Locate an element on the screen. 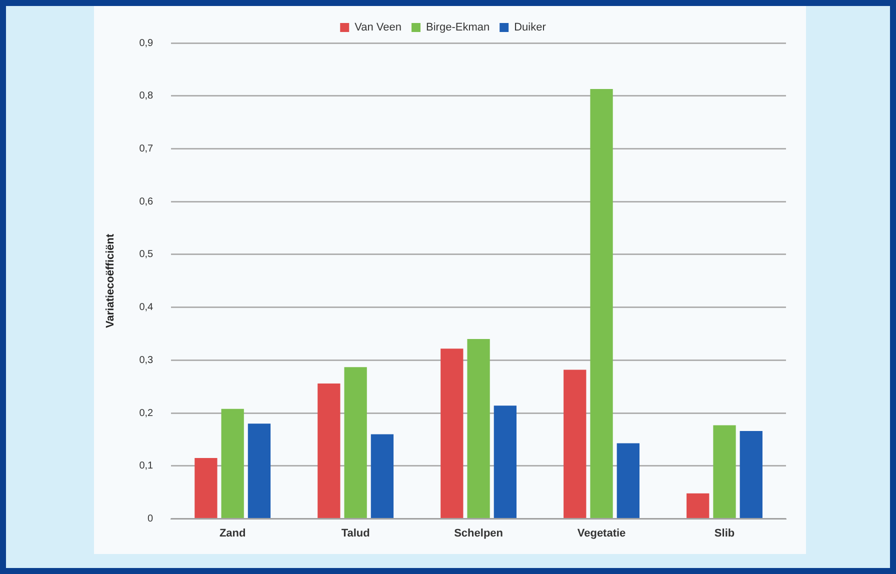 Image resolution: width=896 pixels, height=574 pixels. x-tick-label: Vegetatie is located at coordinates (601, 533).